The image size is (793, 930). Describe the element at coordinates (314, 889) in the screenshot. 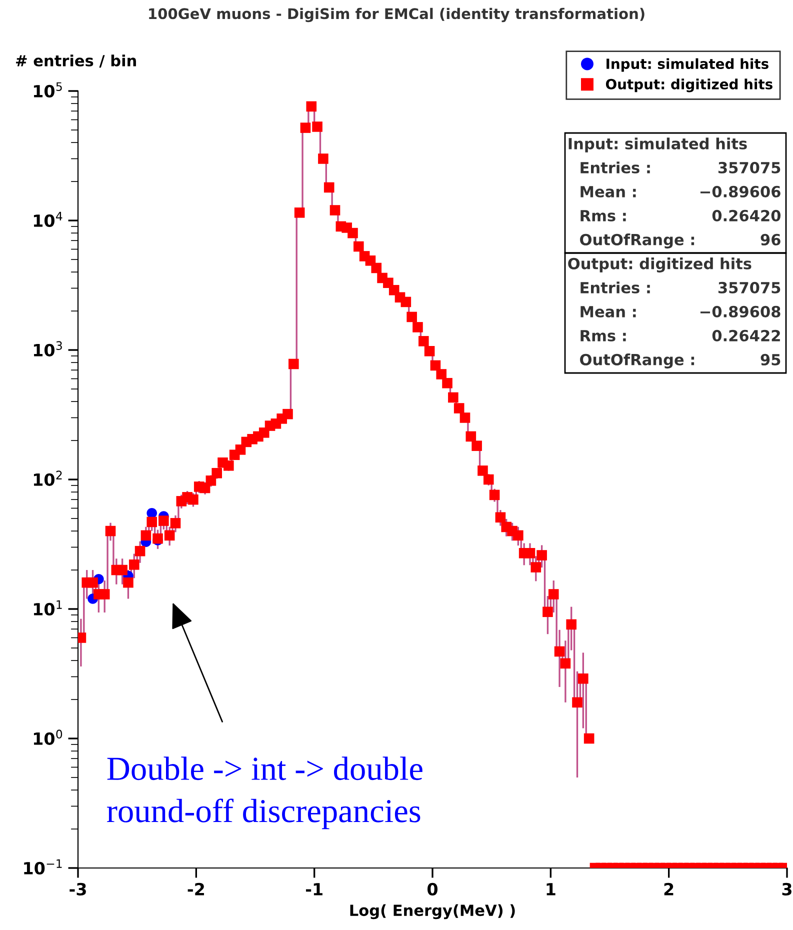

I see `x-tick-label: -1` at that location.